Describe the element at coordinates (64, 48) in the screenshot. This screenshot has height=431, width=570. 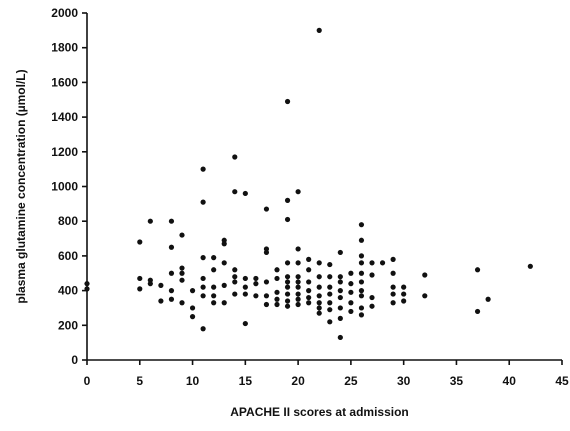
I see `y-tick-label: 1800` at that location.